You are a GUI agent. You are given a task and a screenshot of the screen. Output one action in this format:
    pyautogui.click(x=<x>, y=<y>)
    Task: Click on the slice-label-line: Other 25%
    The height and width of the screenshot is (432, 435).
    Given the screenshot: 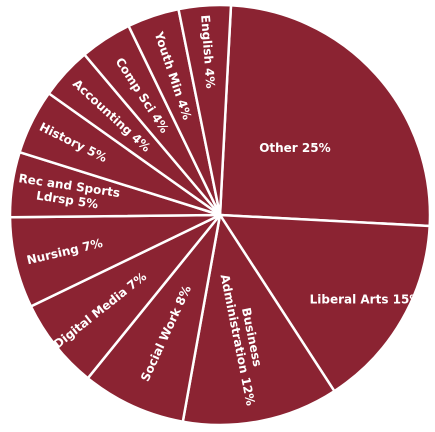 What is the action you would take?
    pyautogui.click(x=294, y=148)
    